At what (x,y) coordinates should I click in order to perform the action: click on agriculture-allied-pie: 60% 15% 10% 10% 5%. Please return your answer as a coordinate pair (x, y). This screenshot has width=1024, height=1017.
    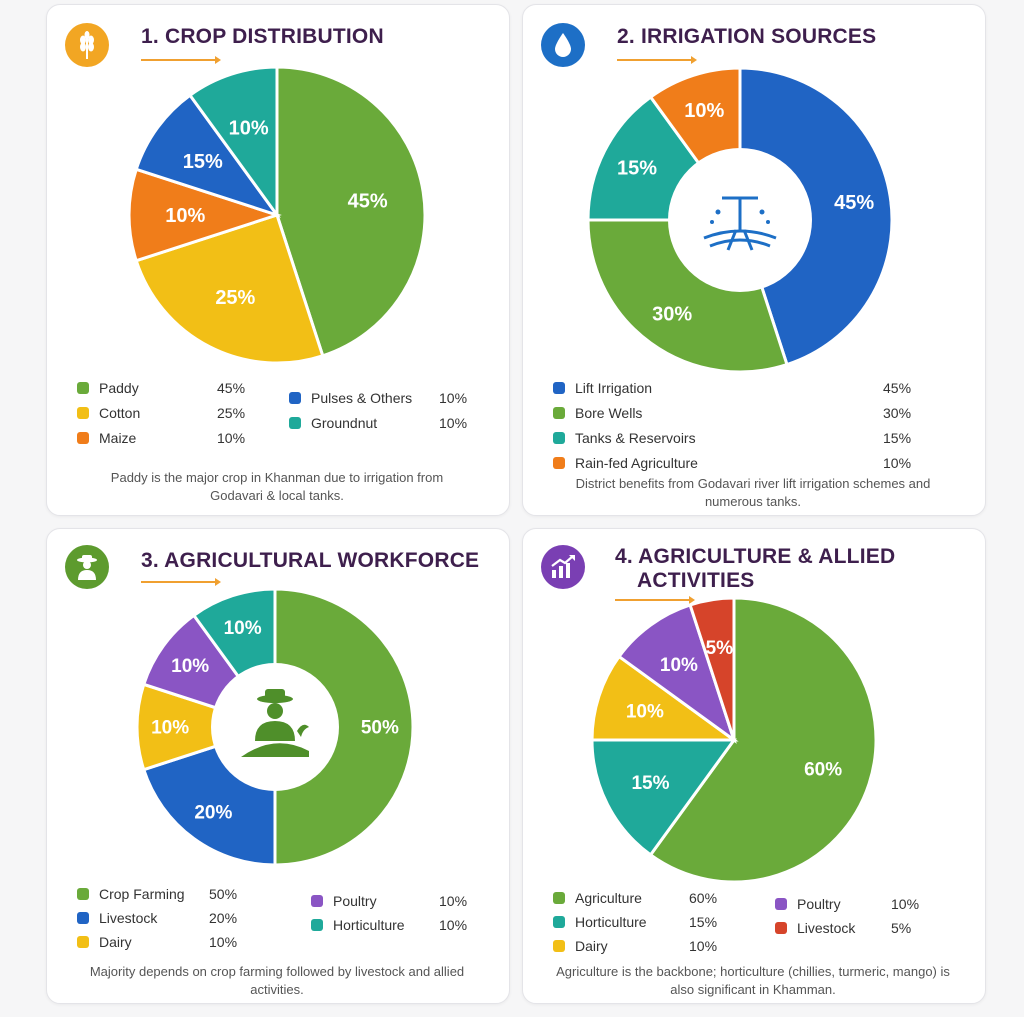
    Looking at the image, I should click on (734, 740).